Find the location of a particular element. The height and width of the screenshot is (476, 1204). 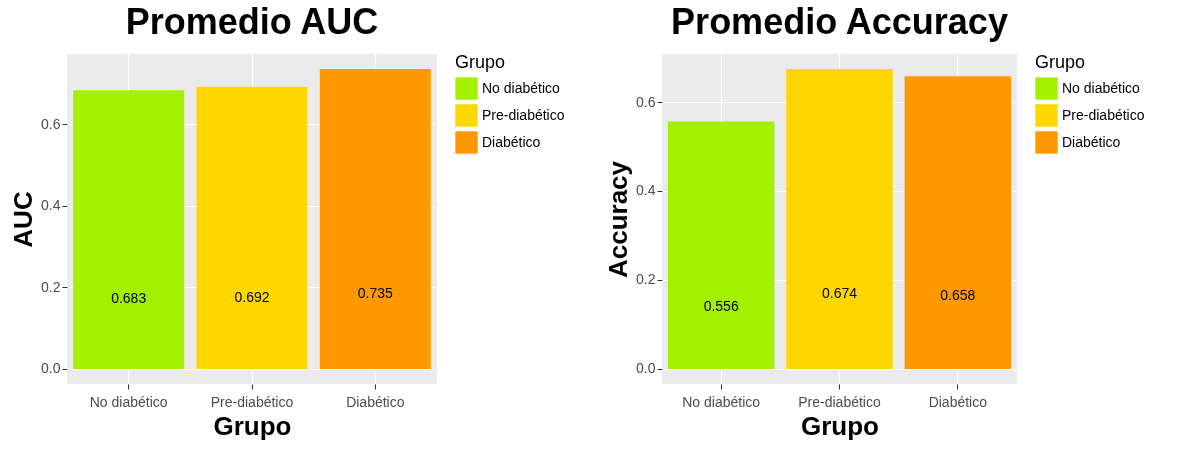

y-axis-title: Accuracy is located at coordinates (618, 219).